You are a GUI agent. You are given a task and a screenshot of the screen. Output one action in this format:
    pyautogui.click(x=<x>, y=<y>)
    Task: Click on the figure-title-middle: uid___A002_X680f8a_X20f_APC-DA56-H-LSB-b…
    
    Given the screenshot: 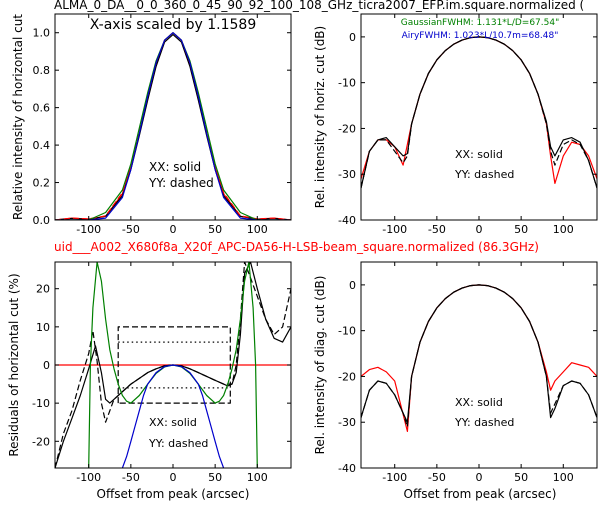 What is the action you would take?
    pyautogui.click(x=296, y=247)
    